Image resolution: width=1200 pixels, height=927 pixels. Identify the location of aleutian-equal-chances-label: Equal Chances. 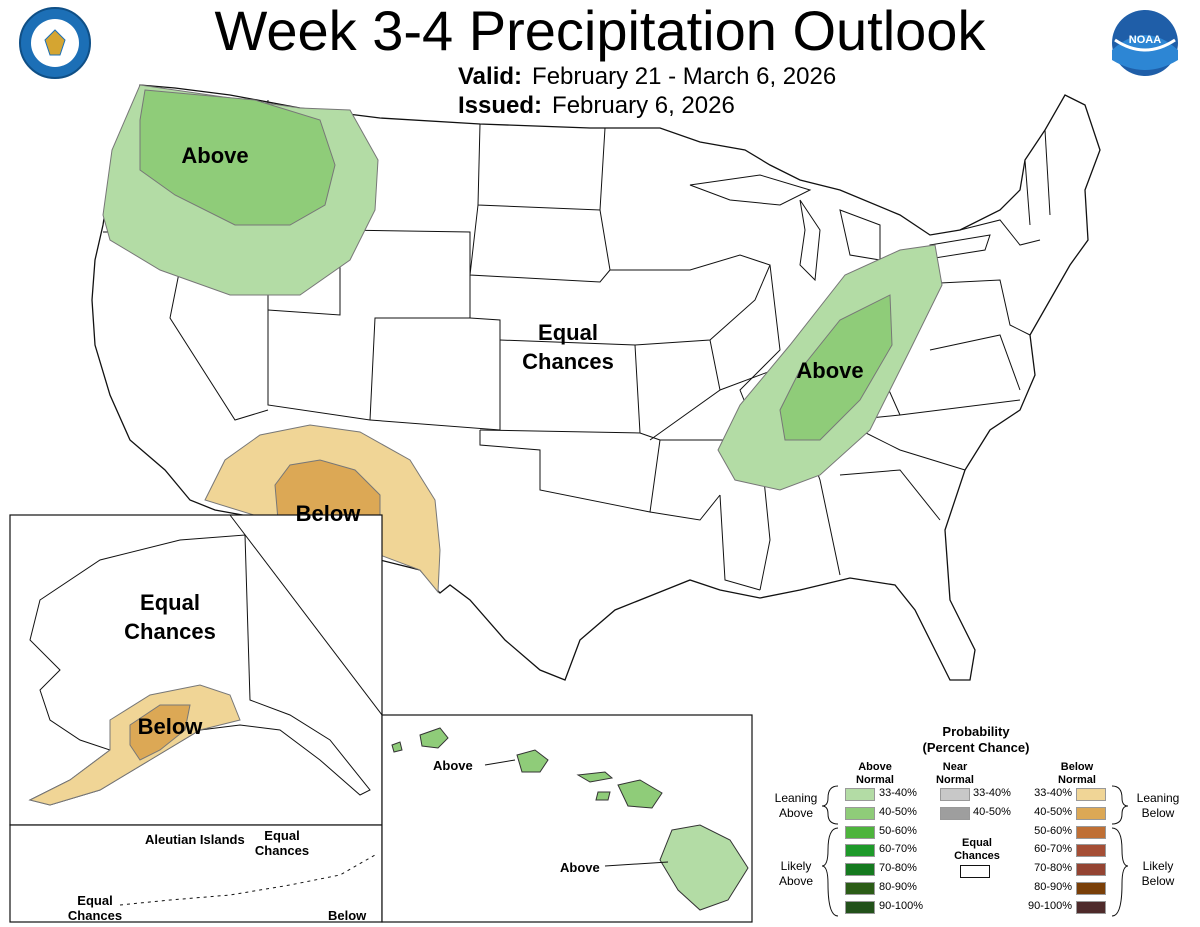
(282, 843).